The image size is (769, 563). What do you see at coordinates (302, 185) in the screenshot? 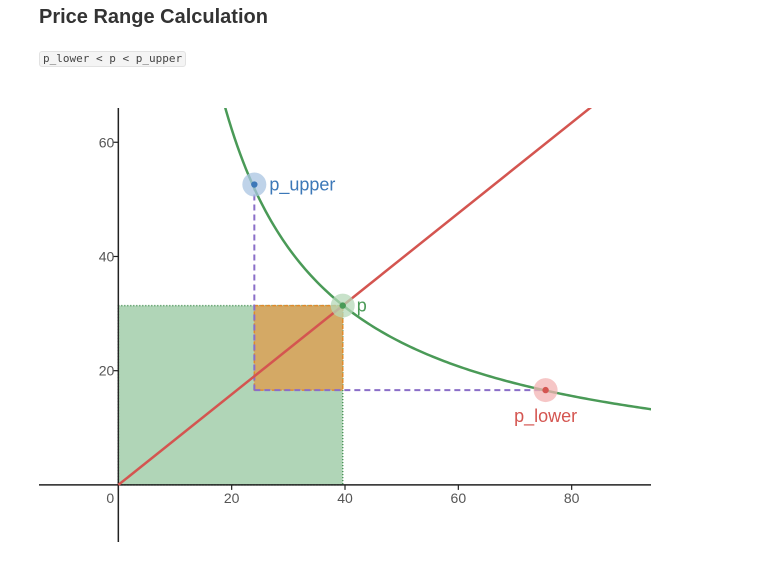
I see `point-label-p-upper: p_upper` at bounding box center [302, 185].